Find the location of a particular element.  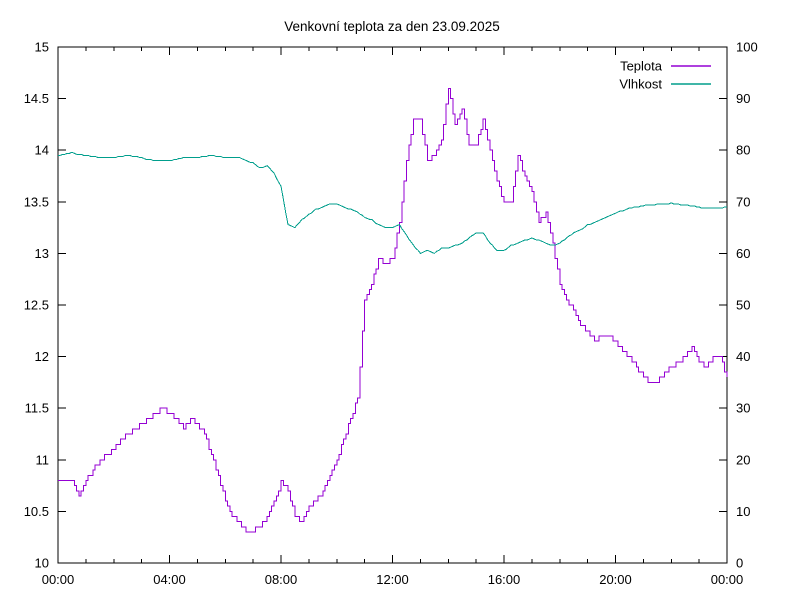

legend-label-vlhkost: Vlhkost is located at coordinates (640, 84).